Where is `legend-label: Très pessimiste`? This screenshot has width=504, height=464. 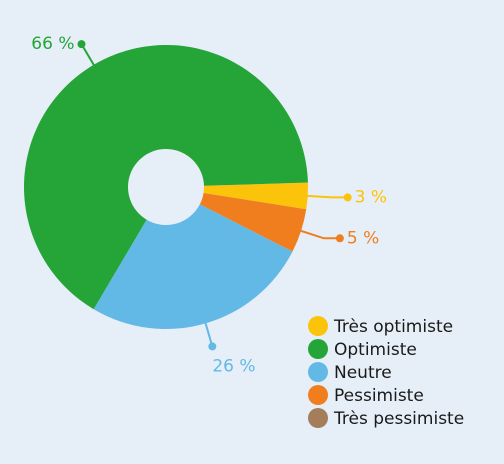 legend-label: Très pessimiste is located at coordinates (398, 419).